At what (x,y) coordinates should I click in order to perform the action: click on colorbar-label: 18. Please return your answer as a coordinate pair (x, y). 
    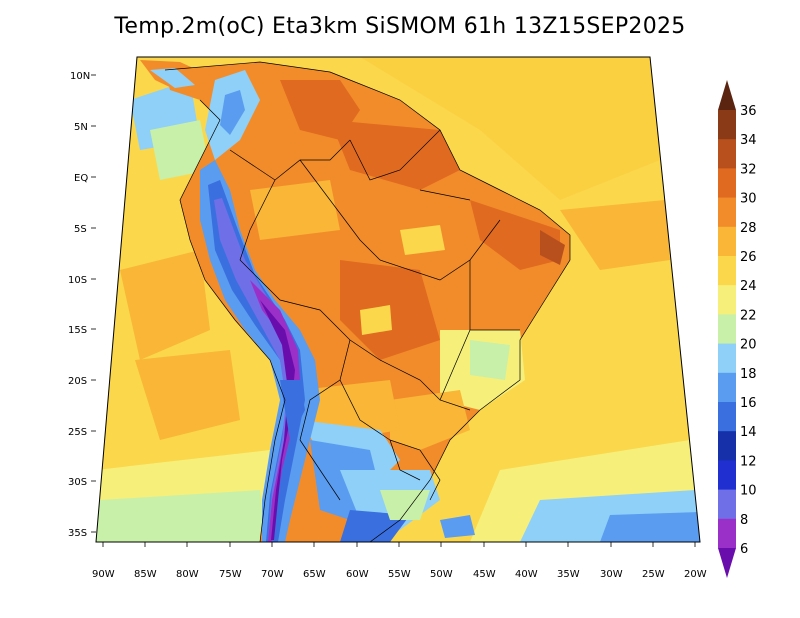
    Looking at the image, I should click on (748, 374).